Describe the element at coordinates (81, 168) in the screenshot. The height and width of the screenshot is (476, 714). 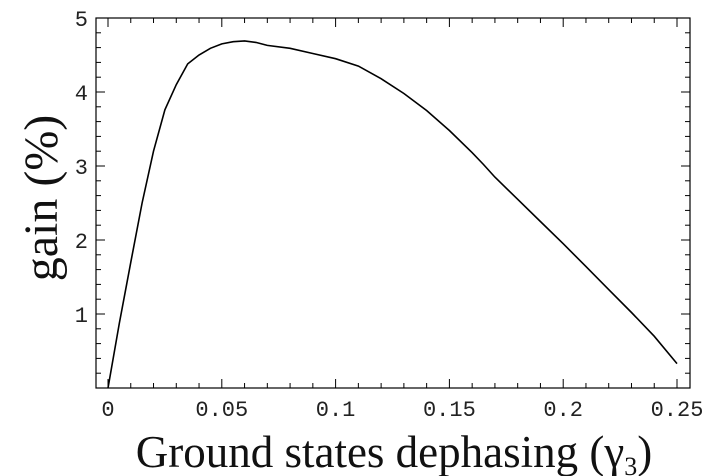
I see `y-tick-label: 3` at that location.